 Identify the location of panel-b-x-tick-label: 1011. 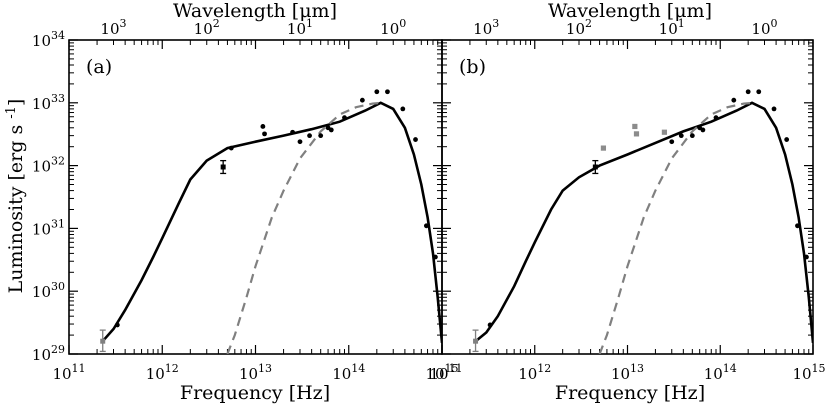
(445, 372).